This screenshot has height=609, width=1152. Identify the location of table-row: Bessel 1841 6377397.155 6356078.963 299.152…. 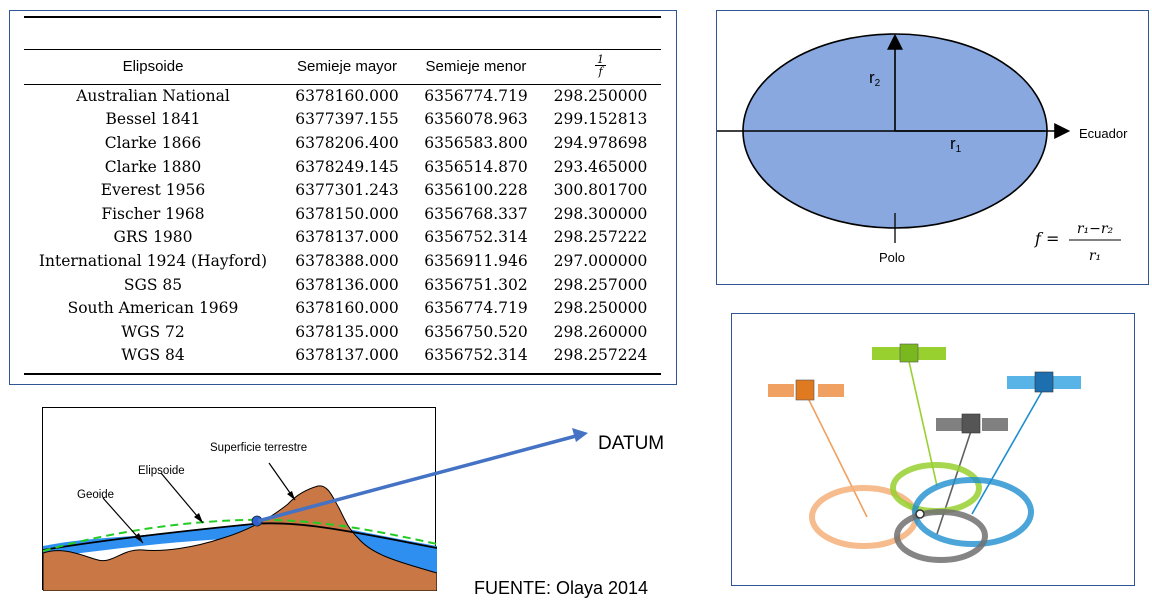
(342, 120).